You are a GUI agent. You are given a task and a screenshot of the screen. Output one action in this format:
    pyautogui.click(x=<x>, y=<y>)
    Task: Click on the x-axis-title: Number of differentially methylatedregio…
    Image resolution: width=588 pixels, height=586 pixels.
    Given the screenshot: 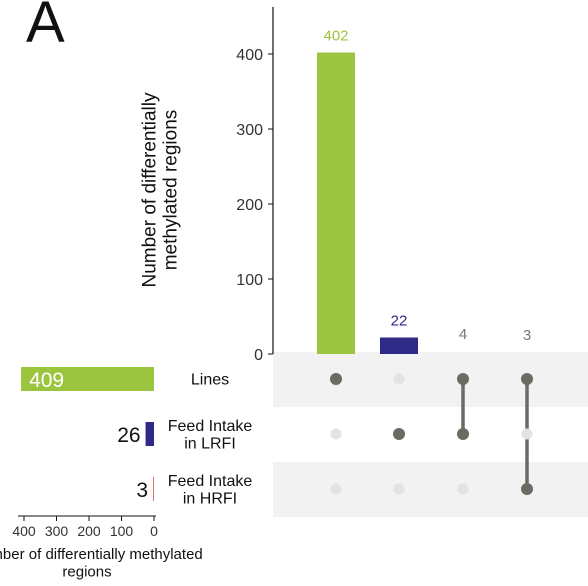 What is the action you would take?
    pyautogui.click(x=101, y=563)
    